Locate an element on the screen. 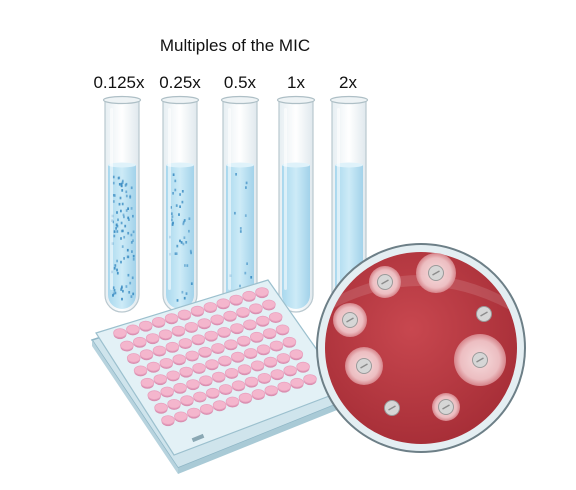 The image size is (576, 490). plate-label-tag is located at coordinates (198, 438).